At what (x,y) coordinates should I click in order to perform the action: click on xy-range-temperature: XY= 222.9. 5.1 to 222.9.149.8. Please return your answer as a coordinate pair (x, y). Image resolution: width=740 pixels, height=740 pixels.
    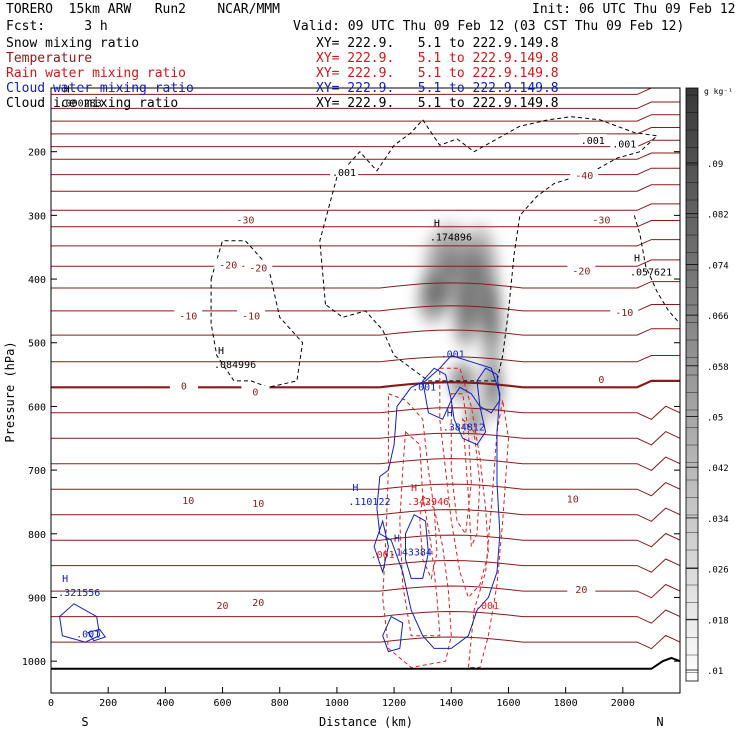
    Looking at the image, I should click on (437, 58).